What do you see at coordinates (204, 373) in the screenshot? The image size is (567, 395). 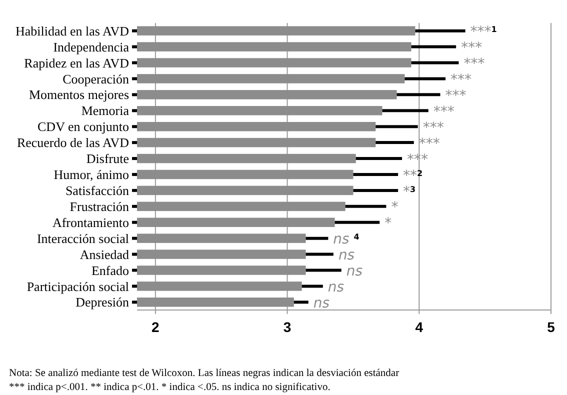 I see `text: Nota: Se analizó mediante test de Wilcoxon. Las líneas negras indican la desviación estándar` at bounding box center [204, 373].